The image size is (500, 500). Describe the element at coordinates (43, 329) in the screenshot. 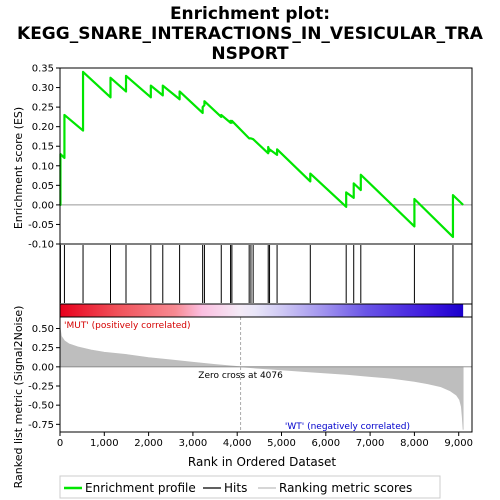

I see `metric-y-tick-label: 0.50` at that location.